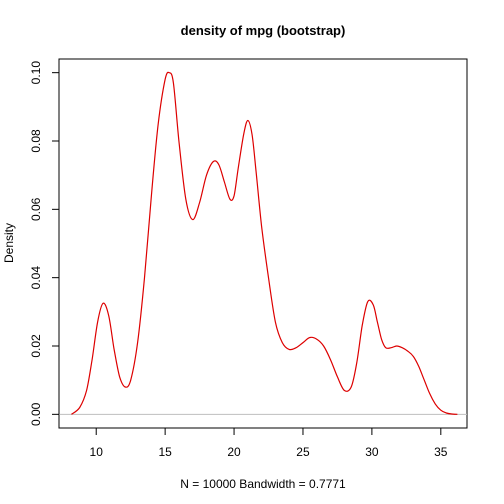 Image resolution: width=504 pixels, height=504 pixels. What do you see at coordinates (263, 484) in the screenshot?
I see `x-axis-label: N = 10000 Bandwidth = 0.7771` at bounding box center [263, 484].